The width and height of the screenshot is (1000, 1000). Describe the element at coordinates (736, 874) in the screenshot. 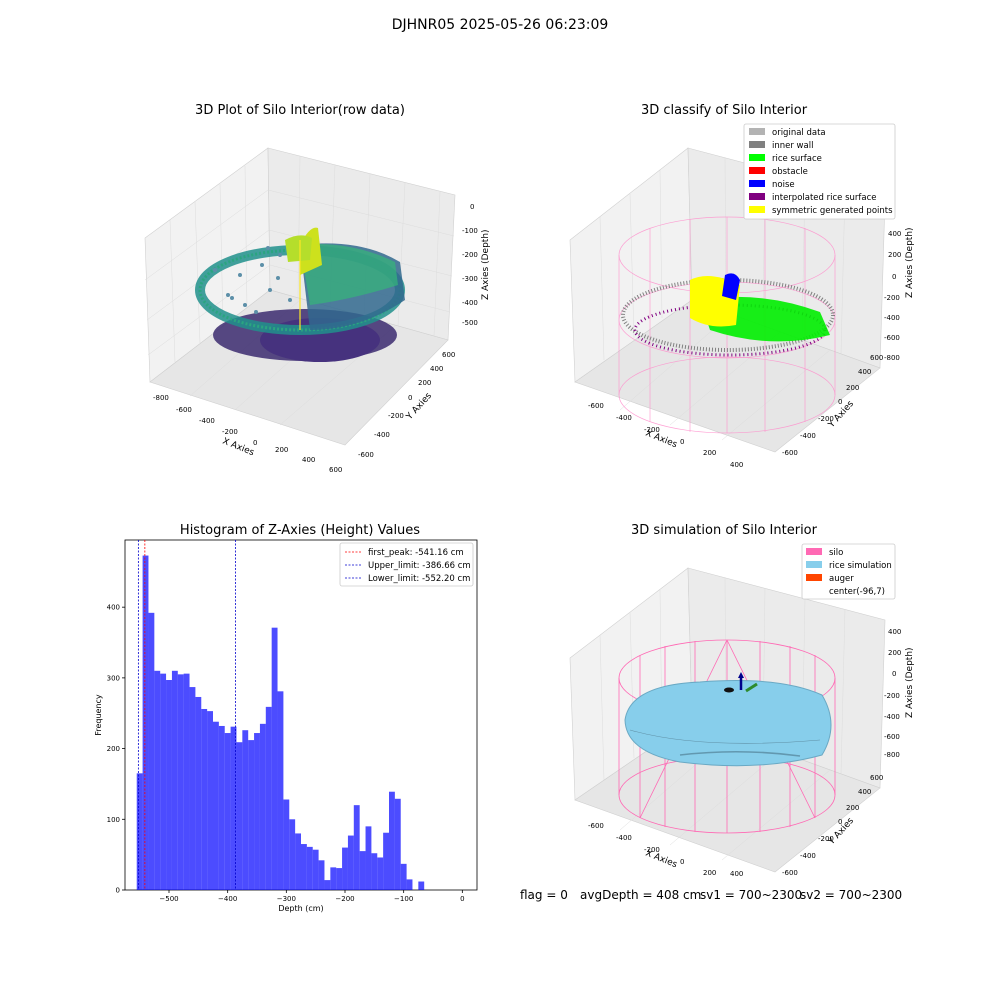

I see `sim-xtick: 400` at that location.